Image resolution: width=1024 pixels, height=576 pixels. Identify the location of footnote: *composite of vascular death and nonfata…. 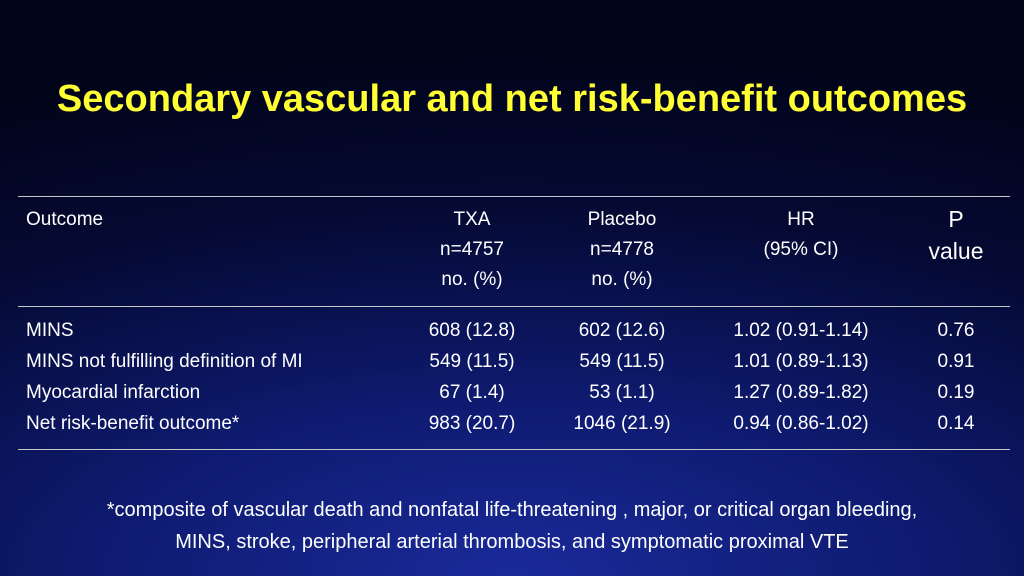
(512, 526).